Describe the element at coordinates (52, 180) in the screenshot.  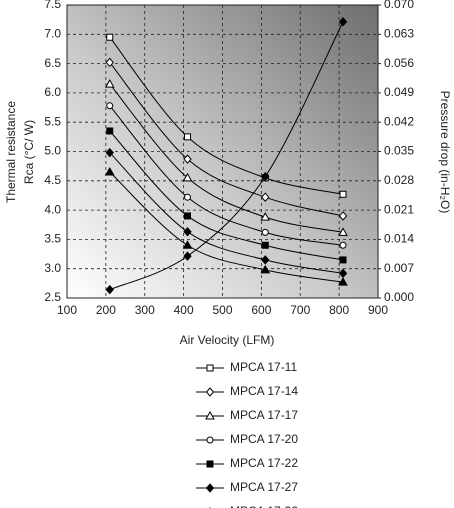
I see `y-tick-label: 4.5` at that location.